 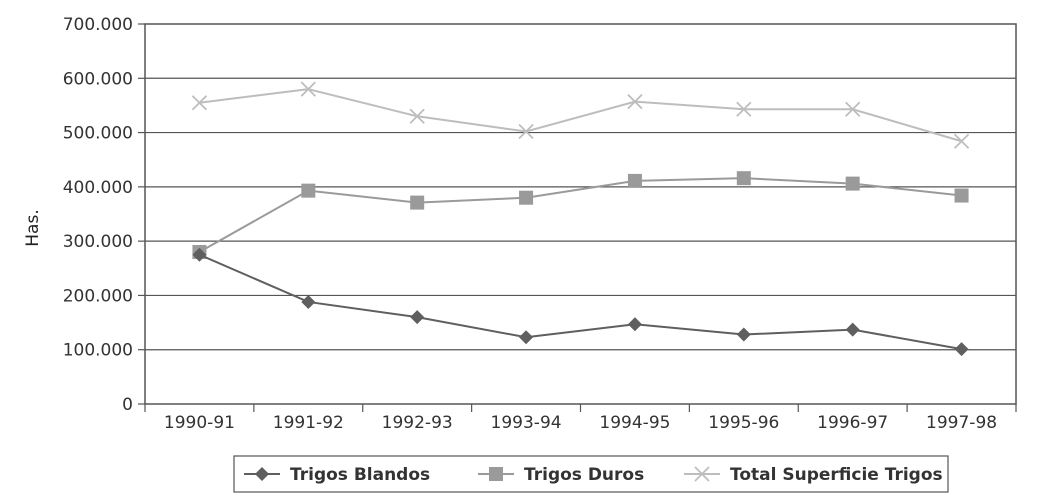 I want to click on y-tick-label: 600.000, so click(x=98, y=79).